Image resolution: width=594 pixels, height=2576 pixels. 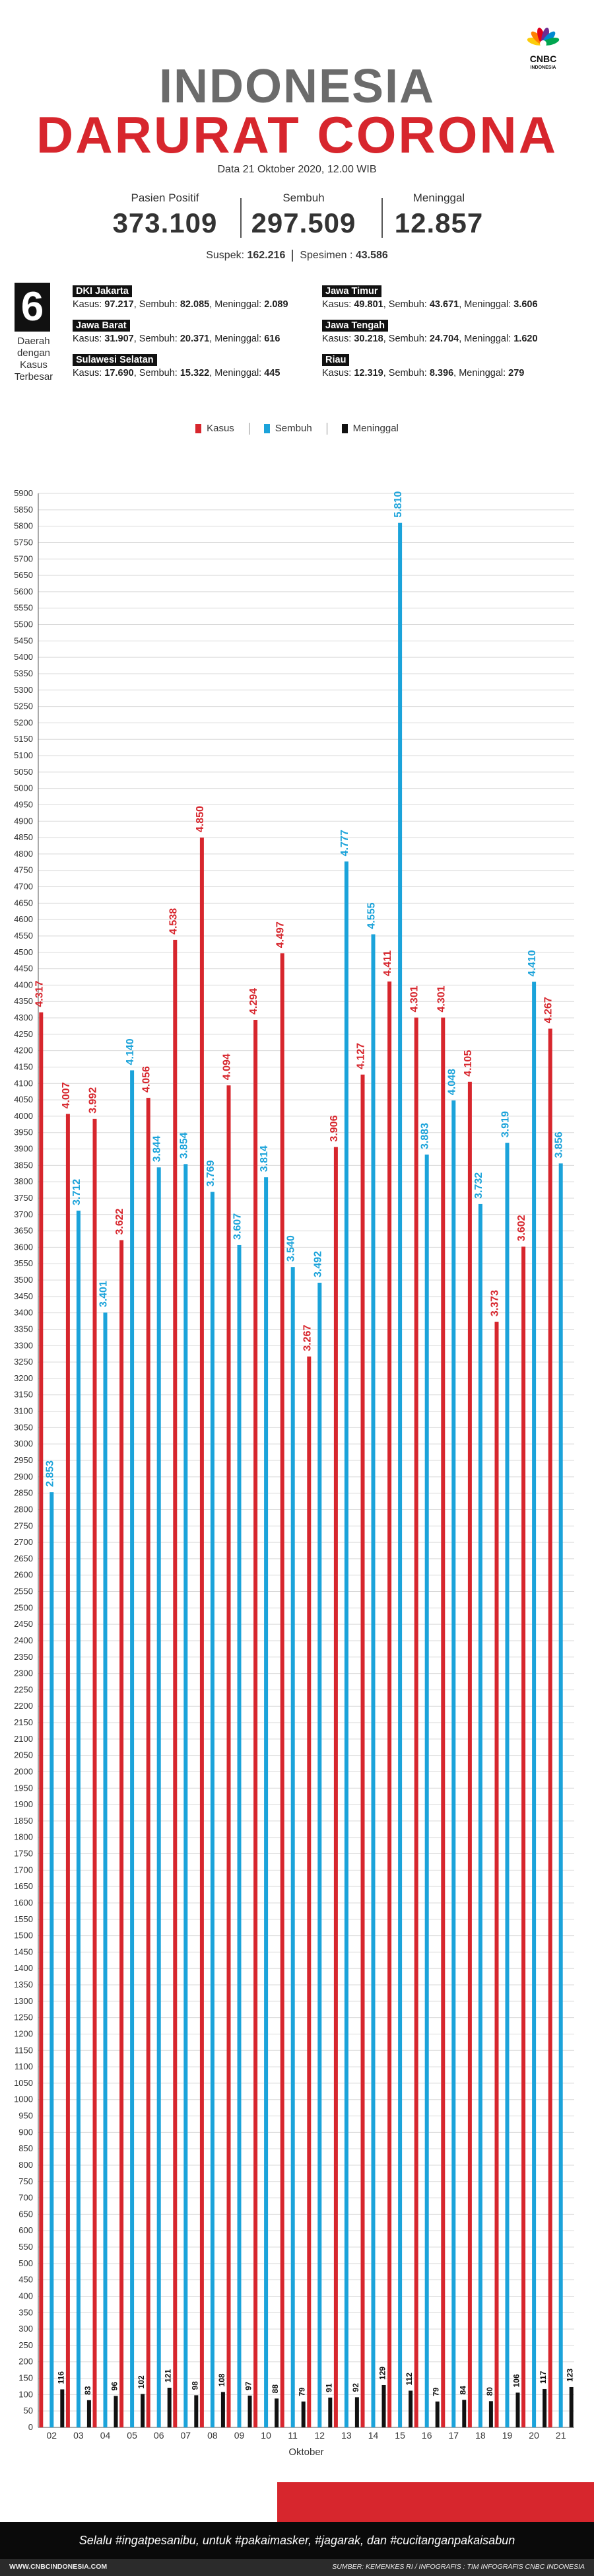 What do you see at coordinates (24, 1477) in the screenshot?
I see `y-tick-label: 2900` at bounding box center [24, 1477].